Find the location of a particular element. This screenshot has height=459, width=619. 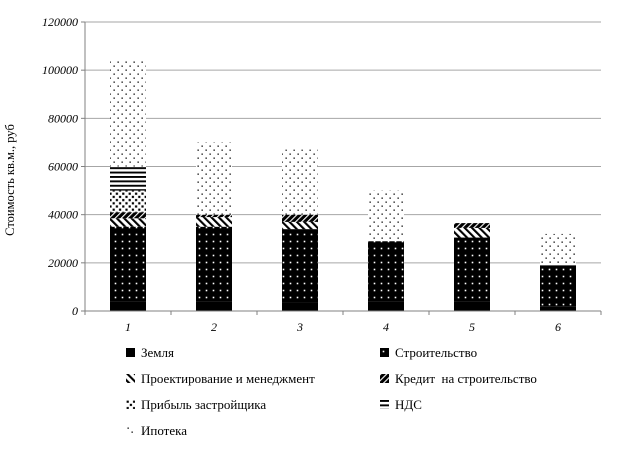

legend-item: НДС is located at coordinates (495, 404).